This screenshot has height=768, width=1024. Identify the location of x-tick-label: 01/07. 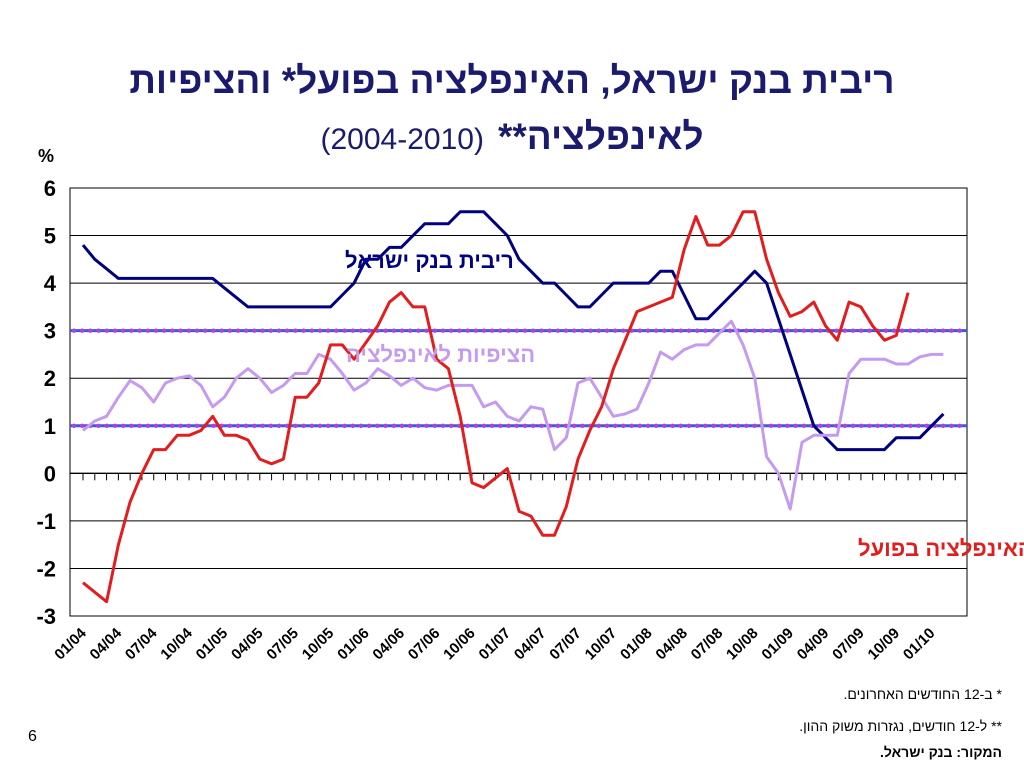
(495, 644).